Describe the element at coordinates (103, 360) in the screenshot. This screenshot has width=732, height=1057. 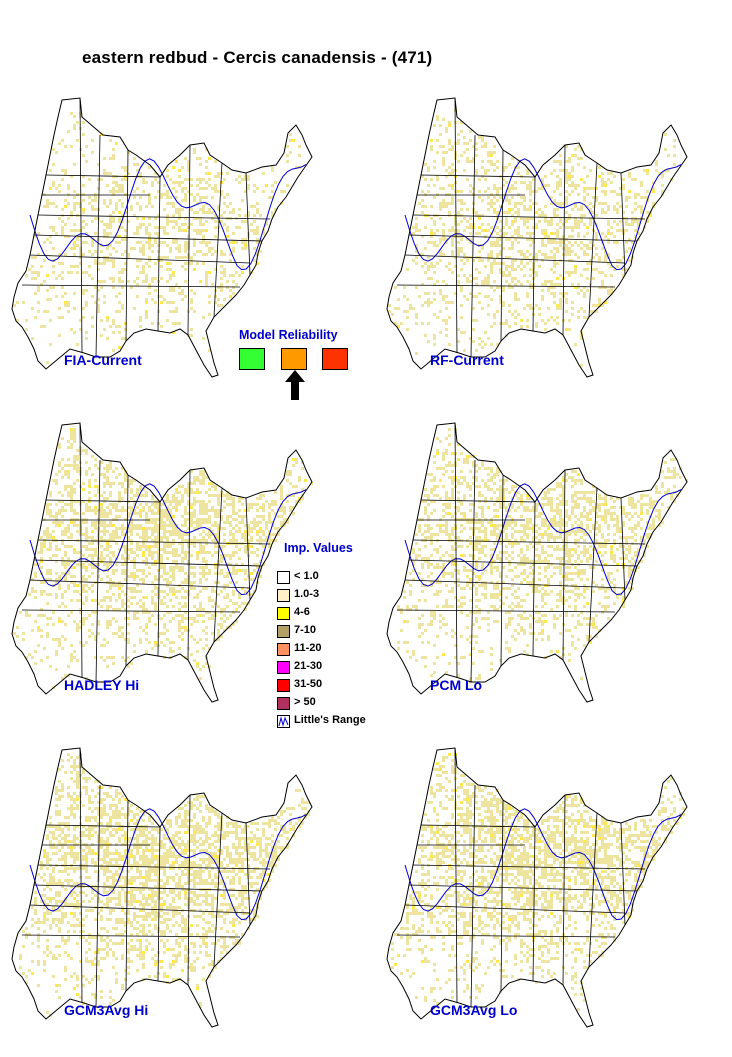
I see `map-label-fia-current: FIA-Current` at that location.